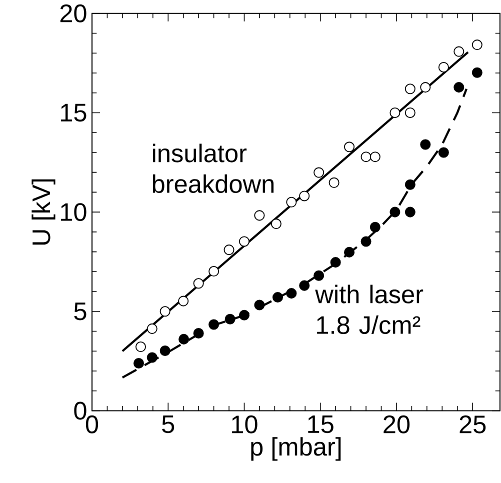 Image resolution: width=501 pixels, height=483 pixels. I want to click on y-tick-label: 10, so click(73, 212).